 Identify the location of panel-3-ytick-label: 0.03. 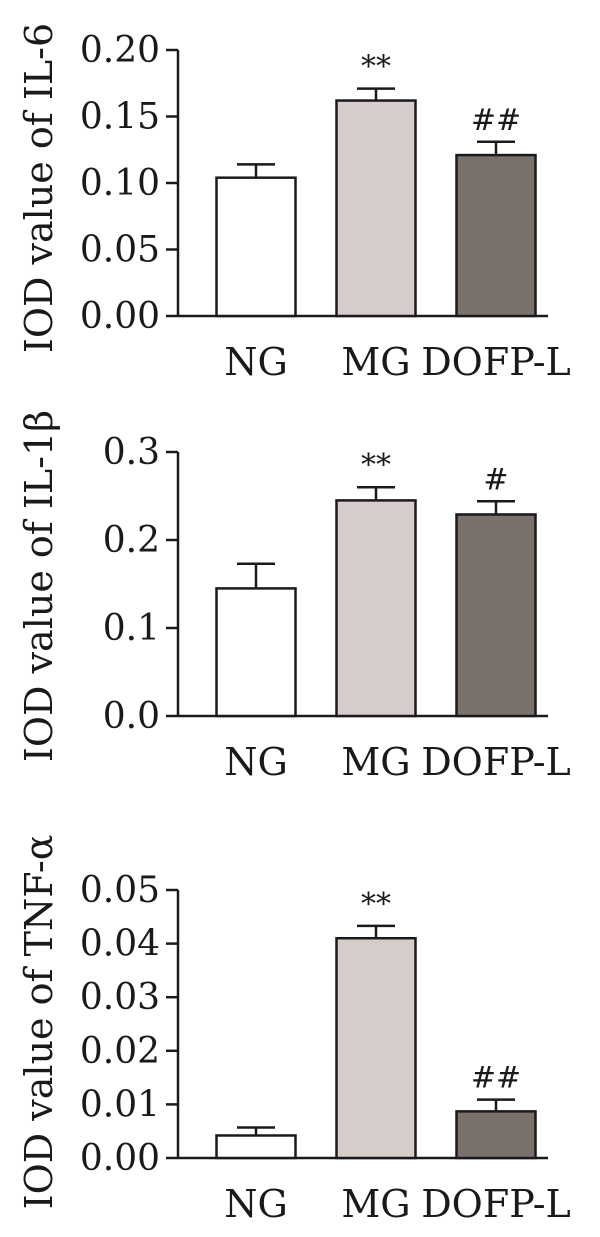
(120, 997).